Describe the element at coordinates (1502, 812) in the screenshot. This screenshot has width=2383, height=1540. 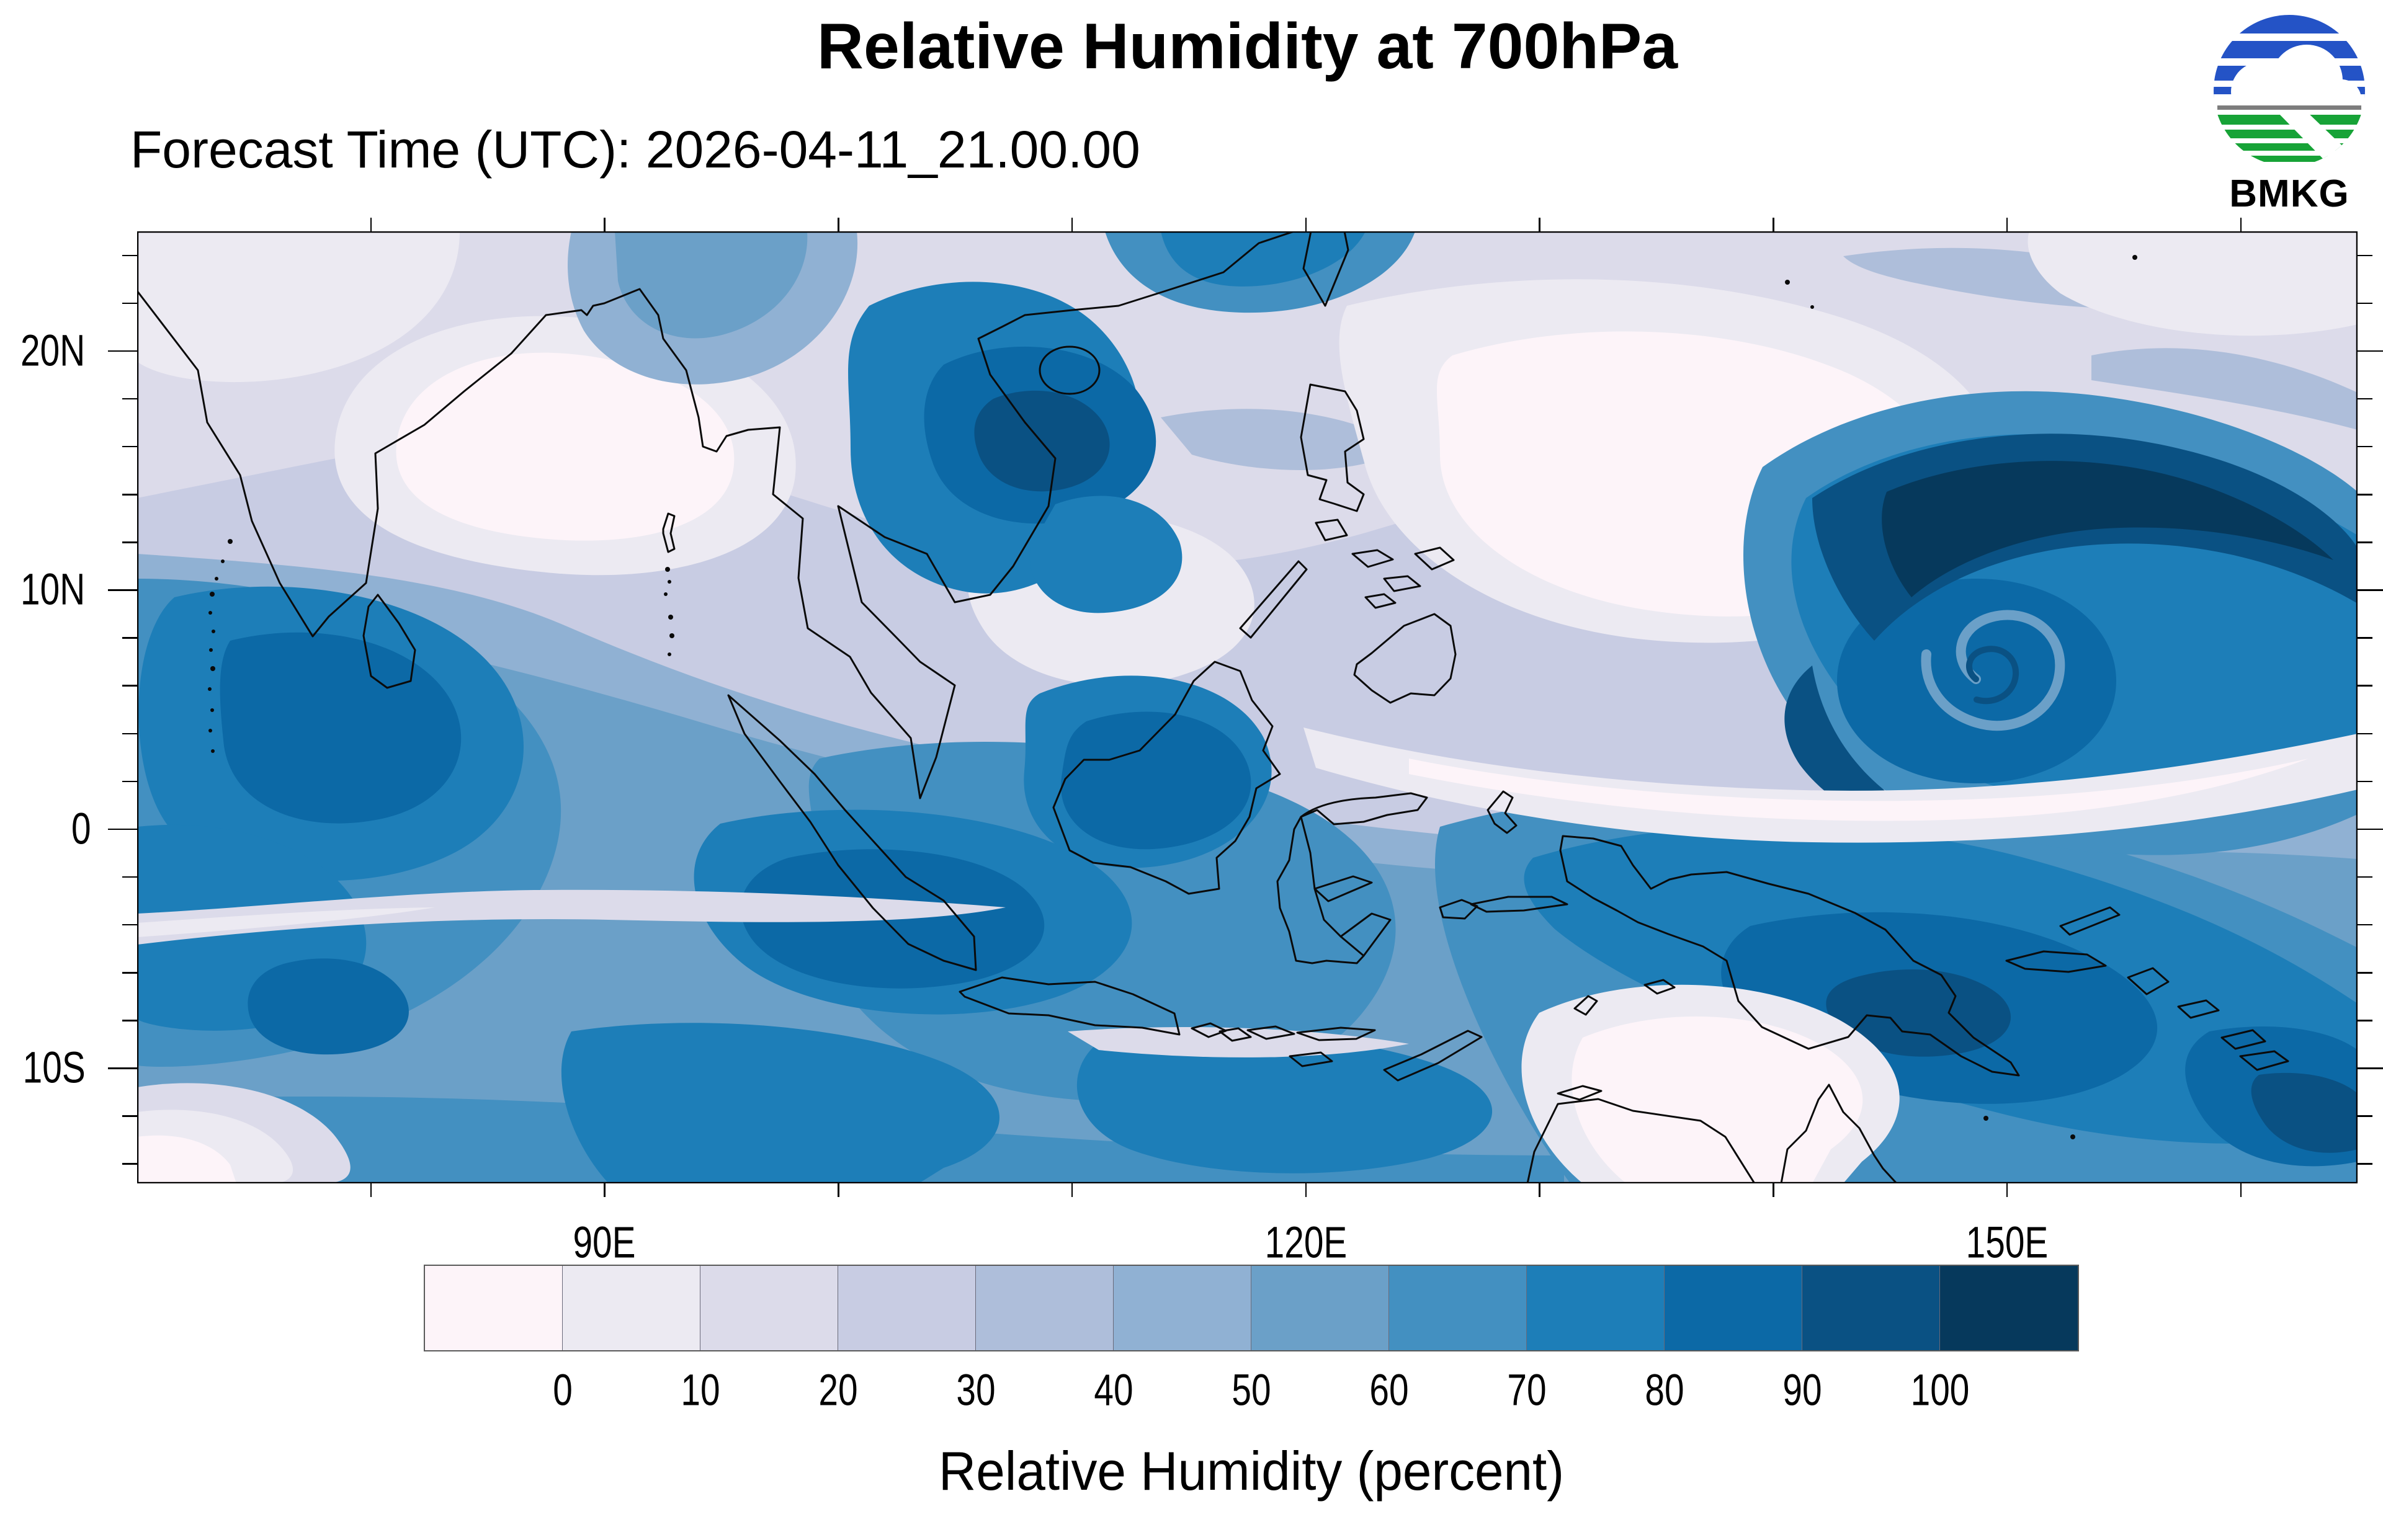
I see `coastline-halmahera` at that location.